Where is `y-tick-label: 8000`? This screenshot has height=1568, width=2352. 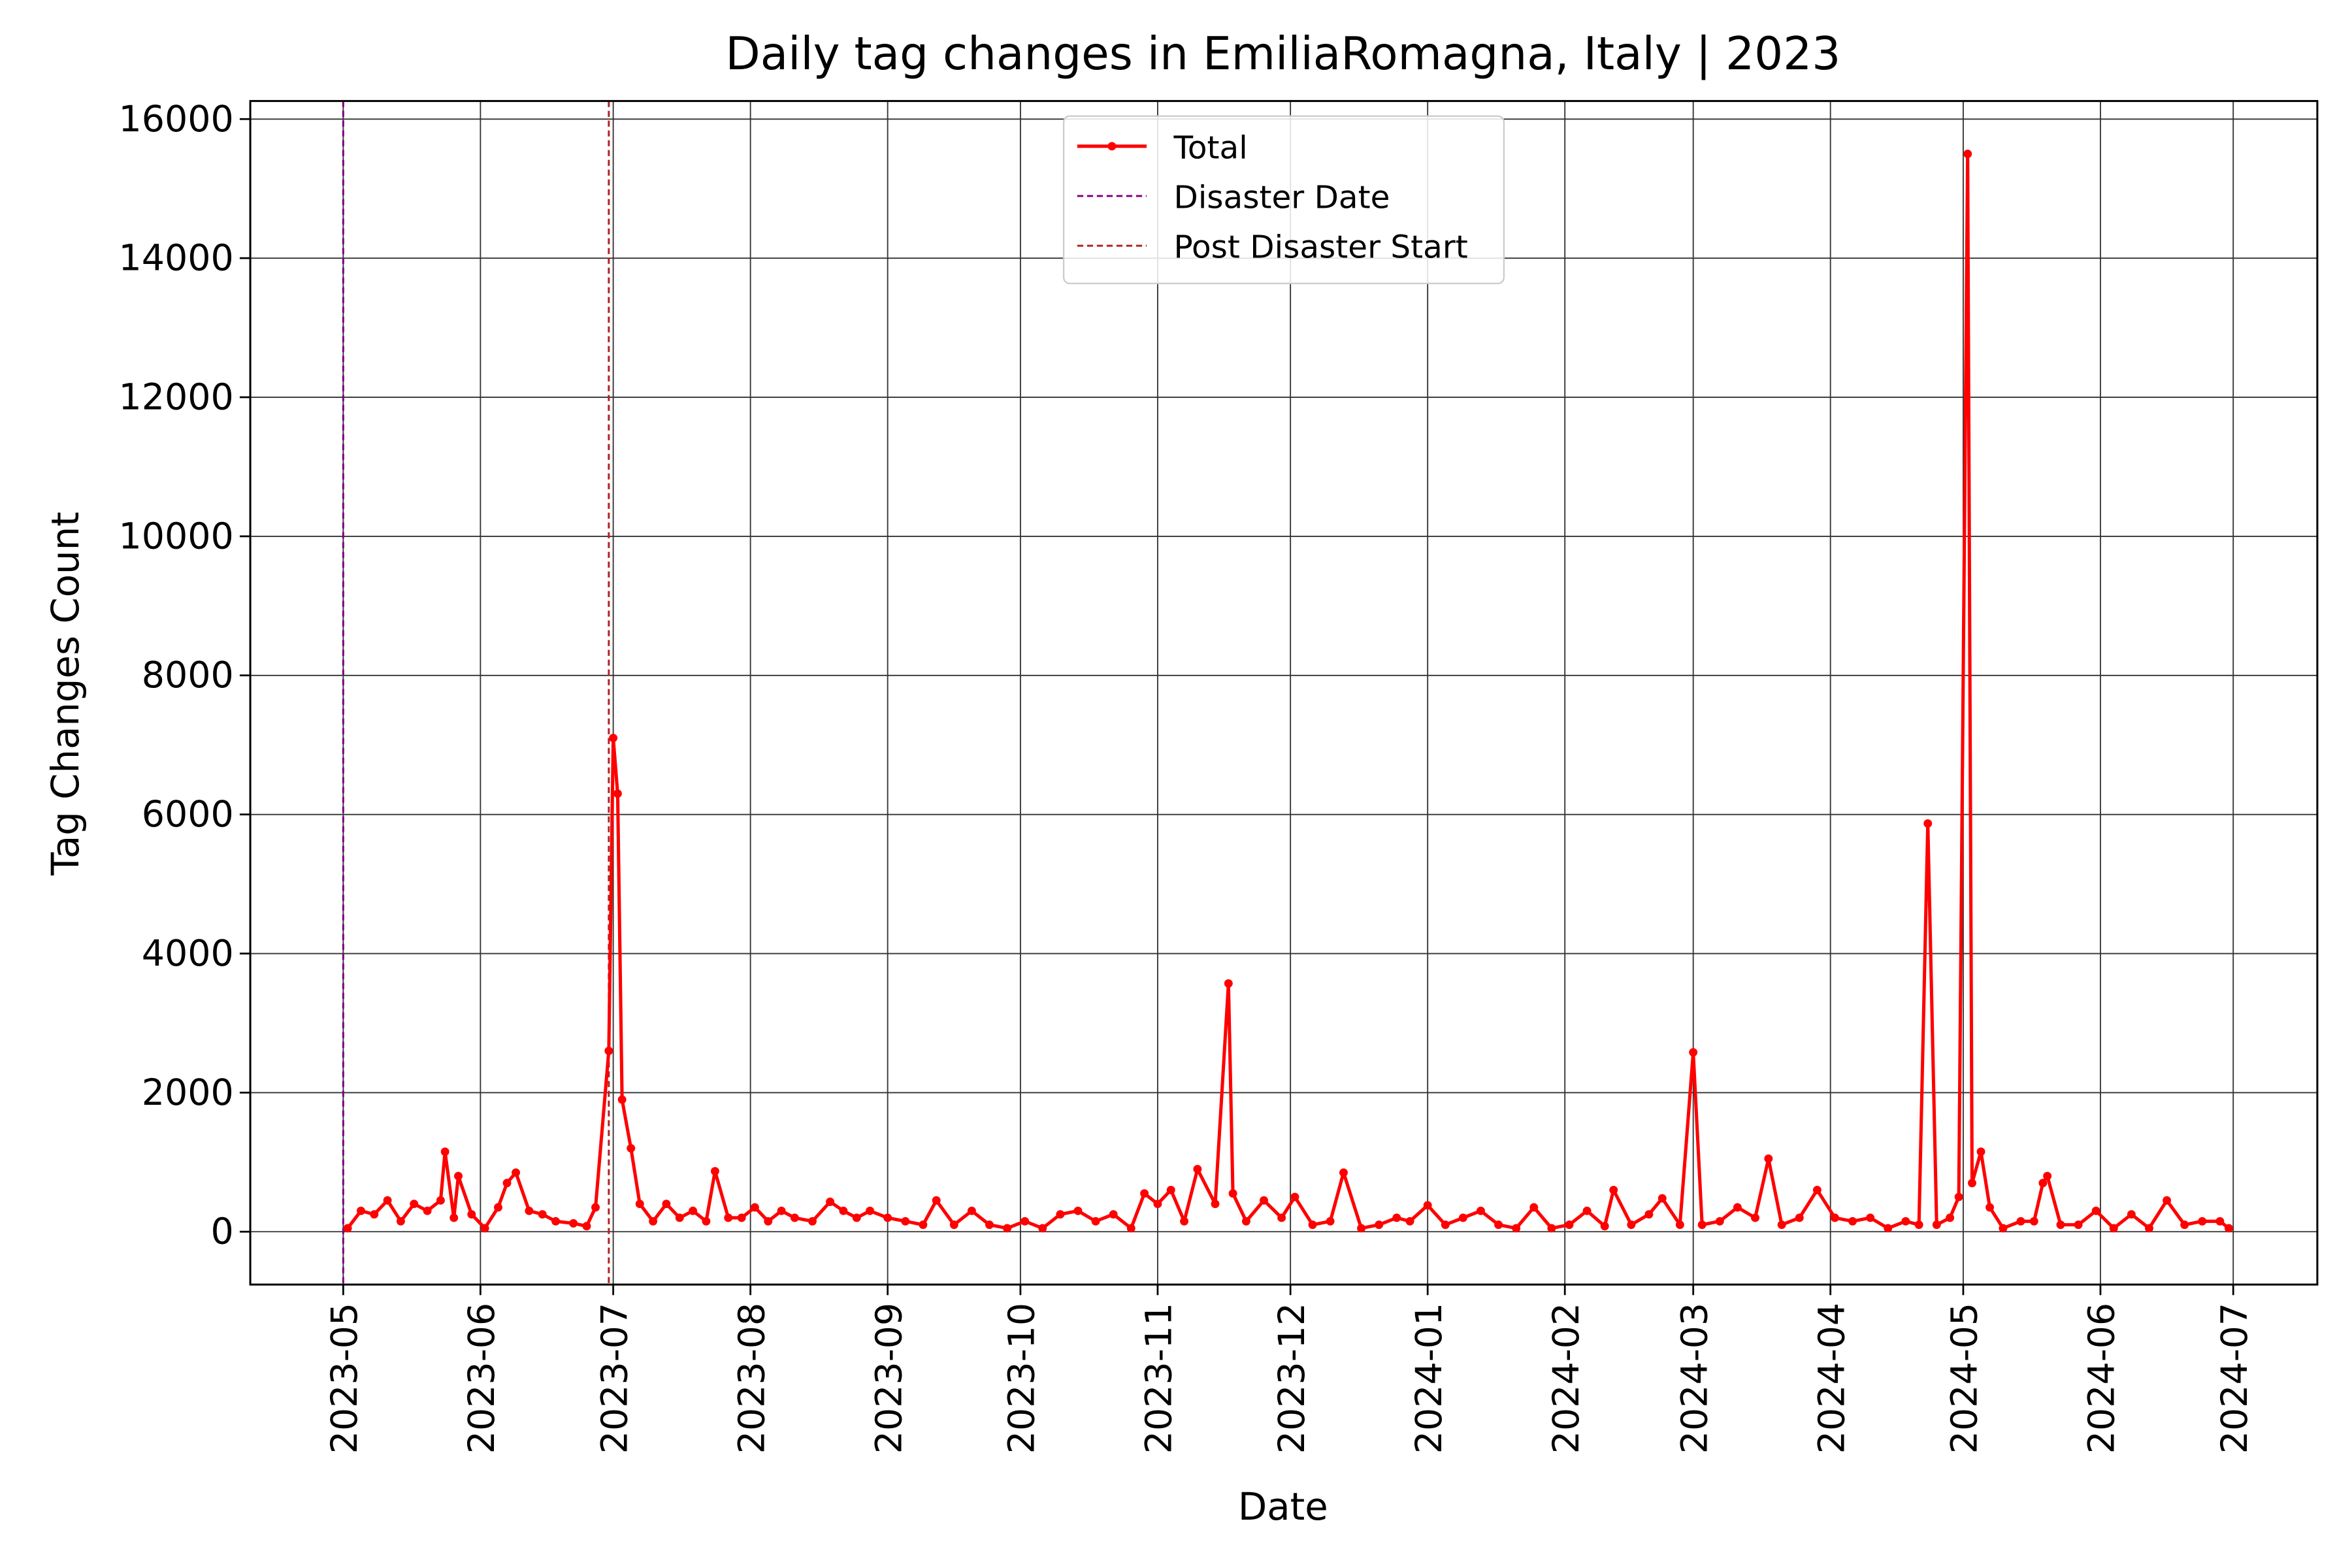
y-tick-label: 8000 is located at coordinates (188, 675).